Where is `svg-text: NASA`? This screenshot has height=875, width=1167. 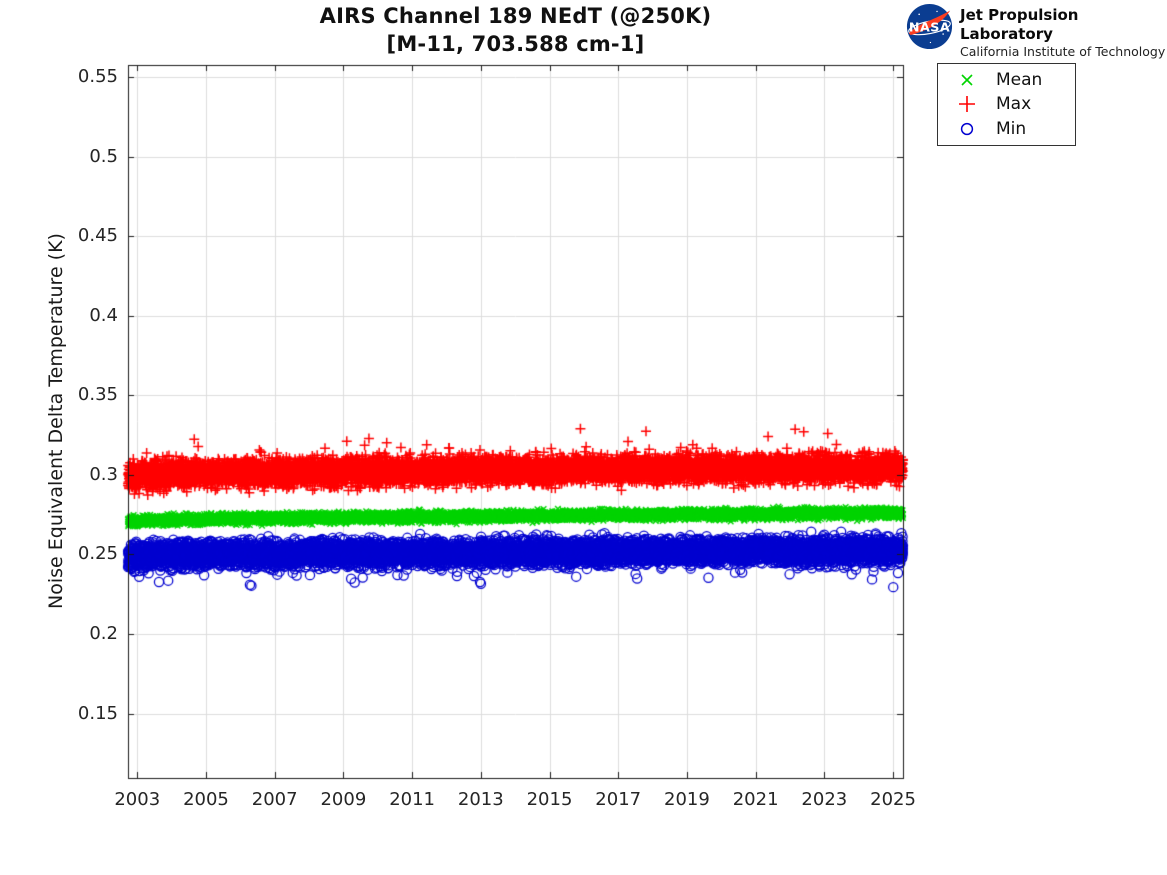 svg-text: NASA is located at coordinates (929, 27).